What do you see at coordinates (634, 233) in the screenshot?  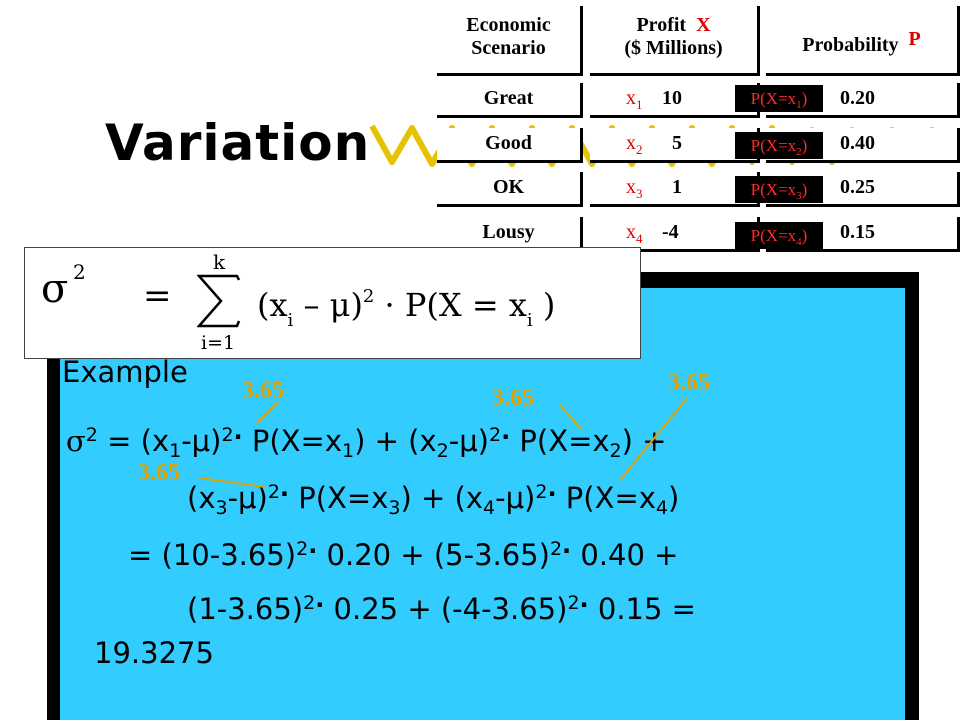 I see `profit-var: x4` at bounding box center [634, 233].